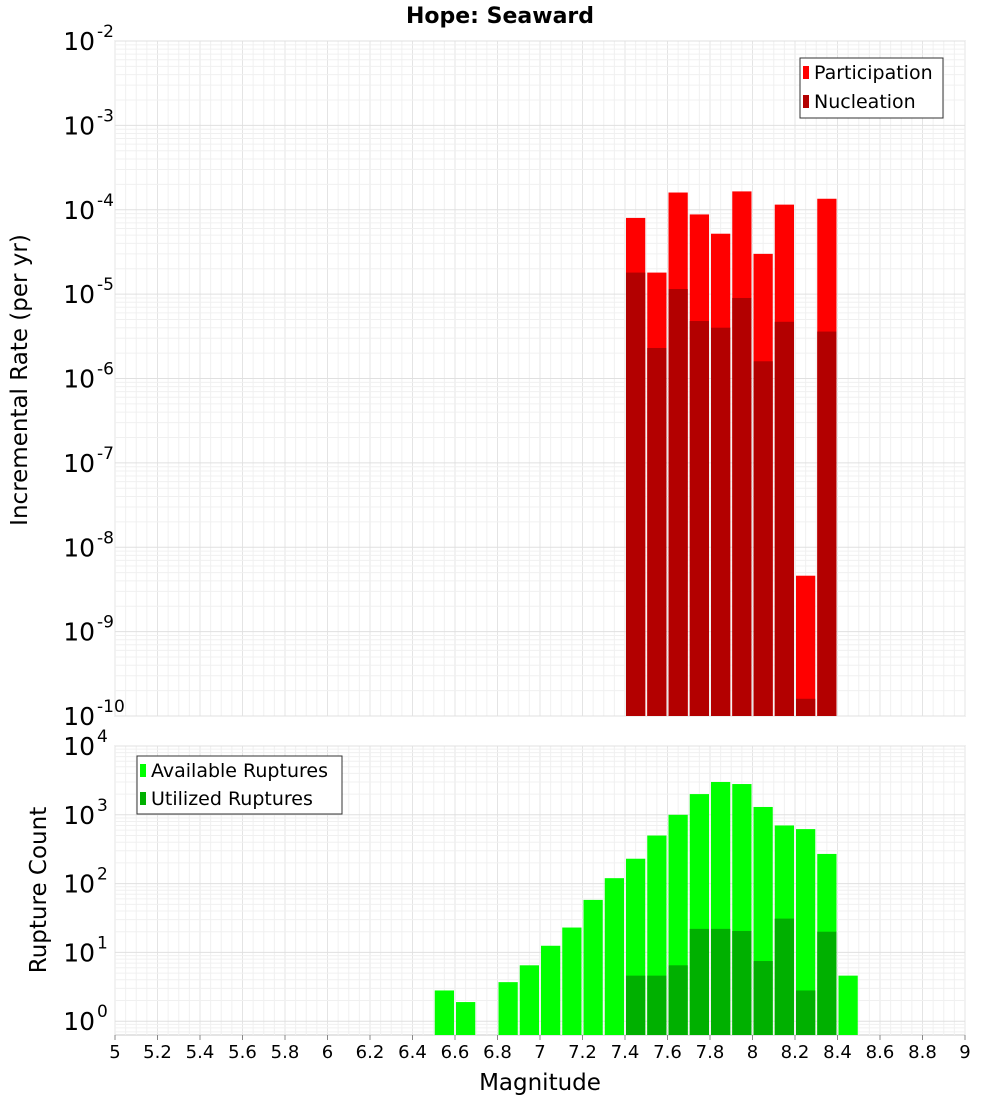 The image size is (1000, 1100). Describe the element at coordinates (667, 1052) in the screenshot. I see `x-tick-label: 7.6` at that location.